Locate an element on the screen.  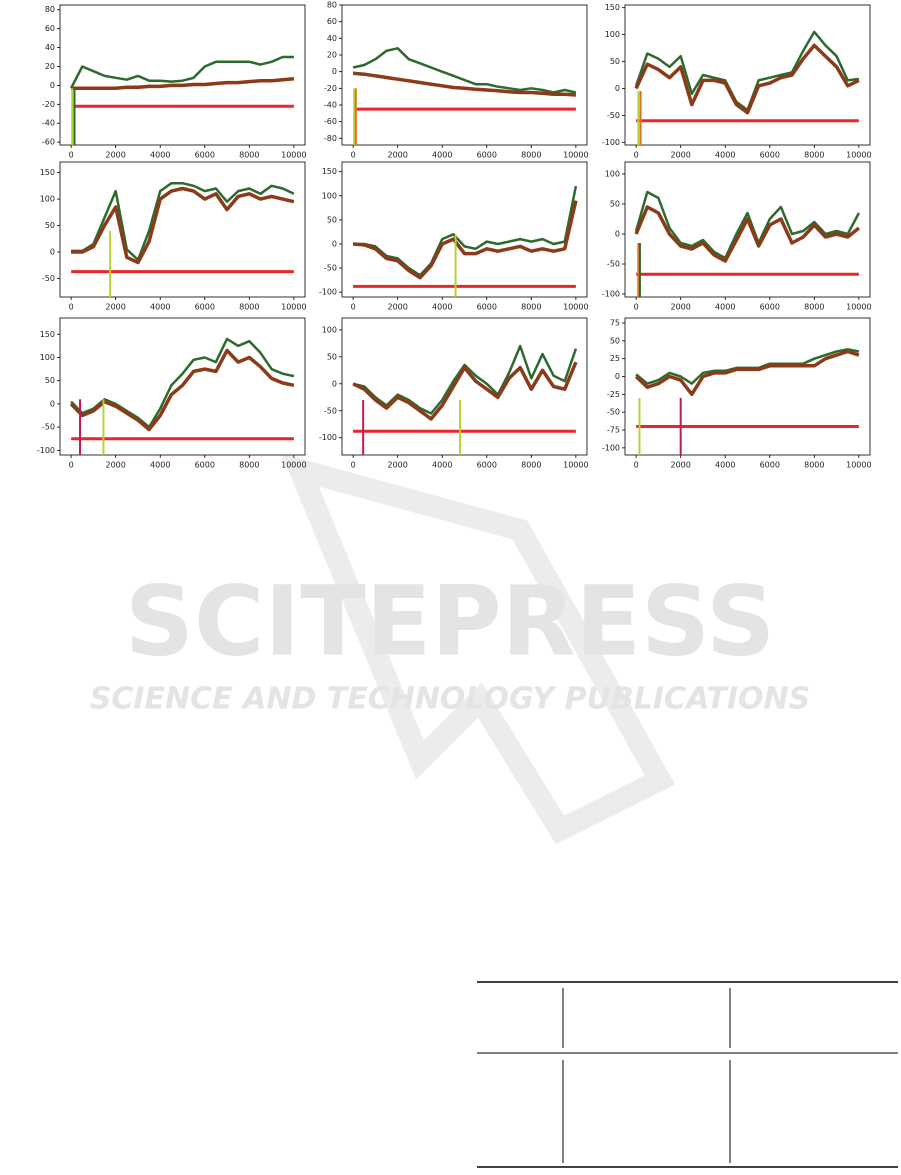
watermark-subtitle: SCIENCE AND TECHNOLOGY PUBLICATIONS is located at coordinates (450, 699).